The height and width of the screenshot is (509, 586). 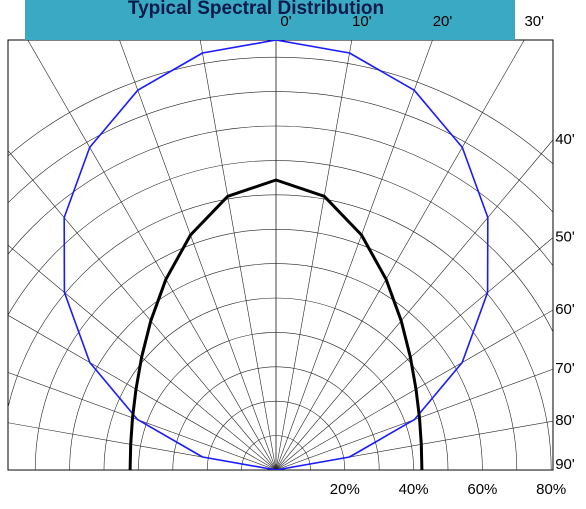 What do you see at coordinates (565, 420) in the screenshot?
I see `angle-tick-label: 80'` at bounding box center [565, 420].